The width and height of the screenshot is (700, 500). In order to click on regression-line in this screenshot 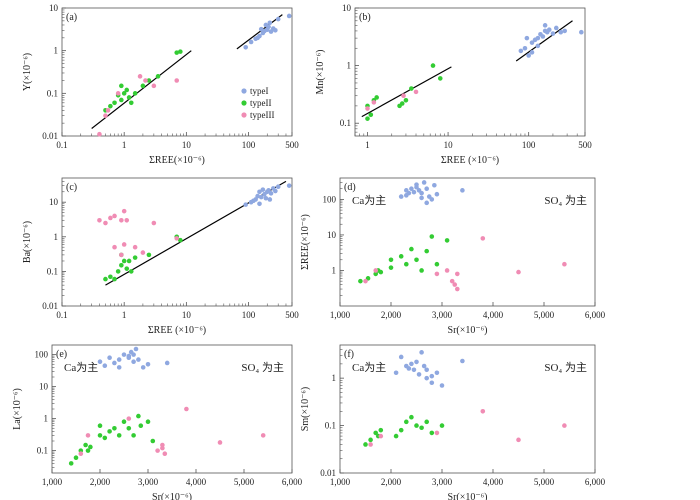, I will do `click(259, 32)`.